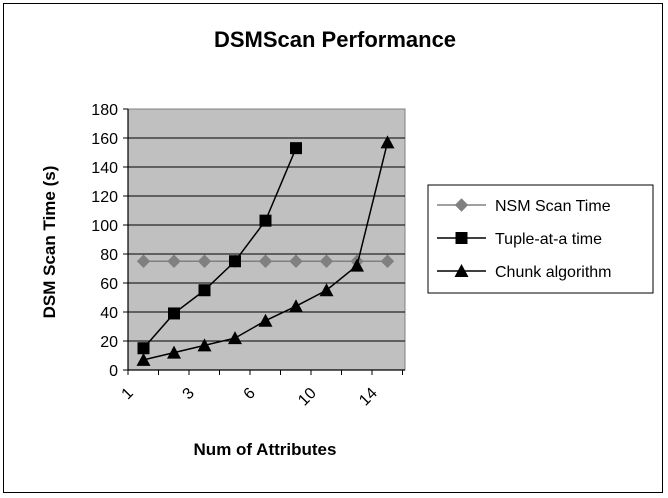 The height and width of the screenshot is (498, 668). I want to click on y-tick-label: 0, so click(113, 371).